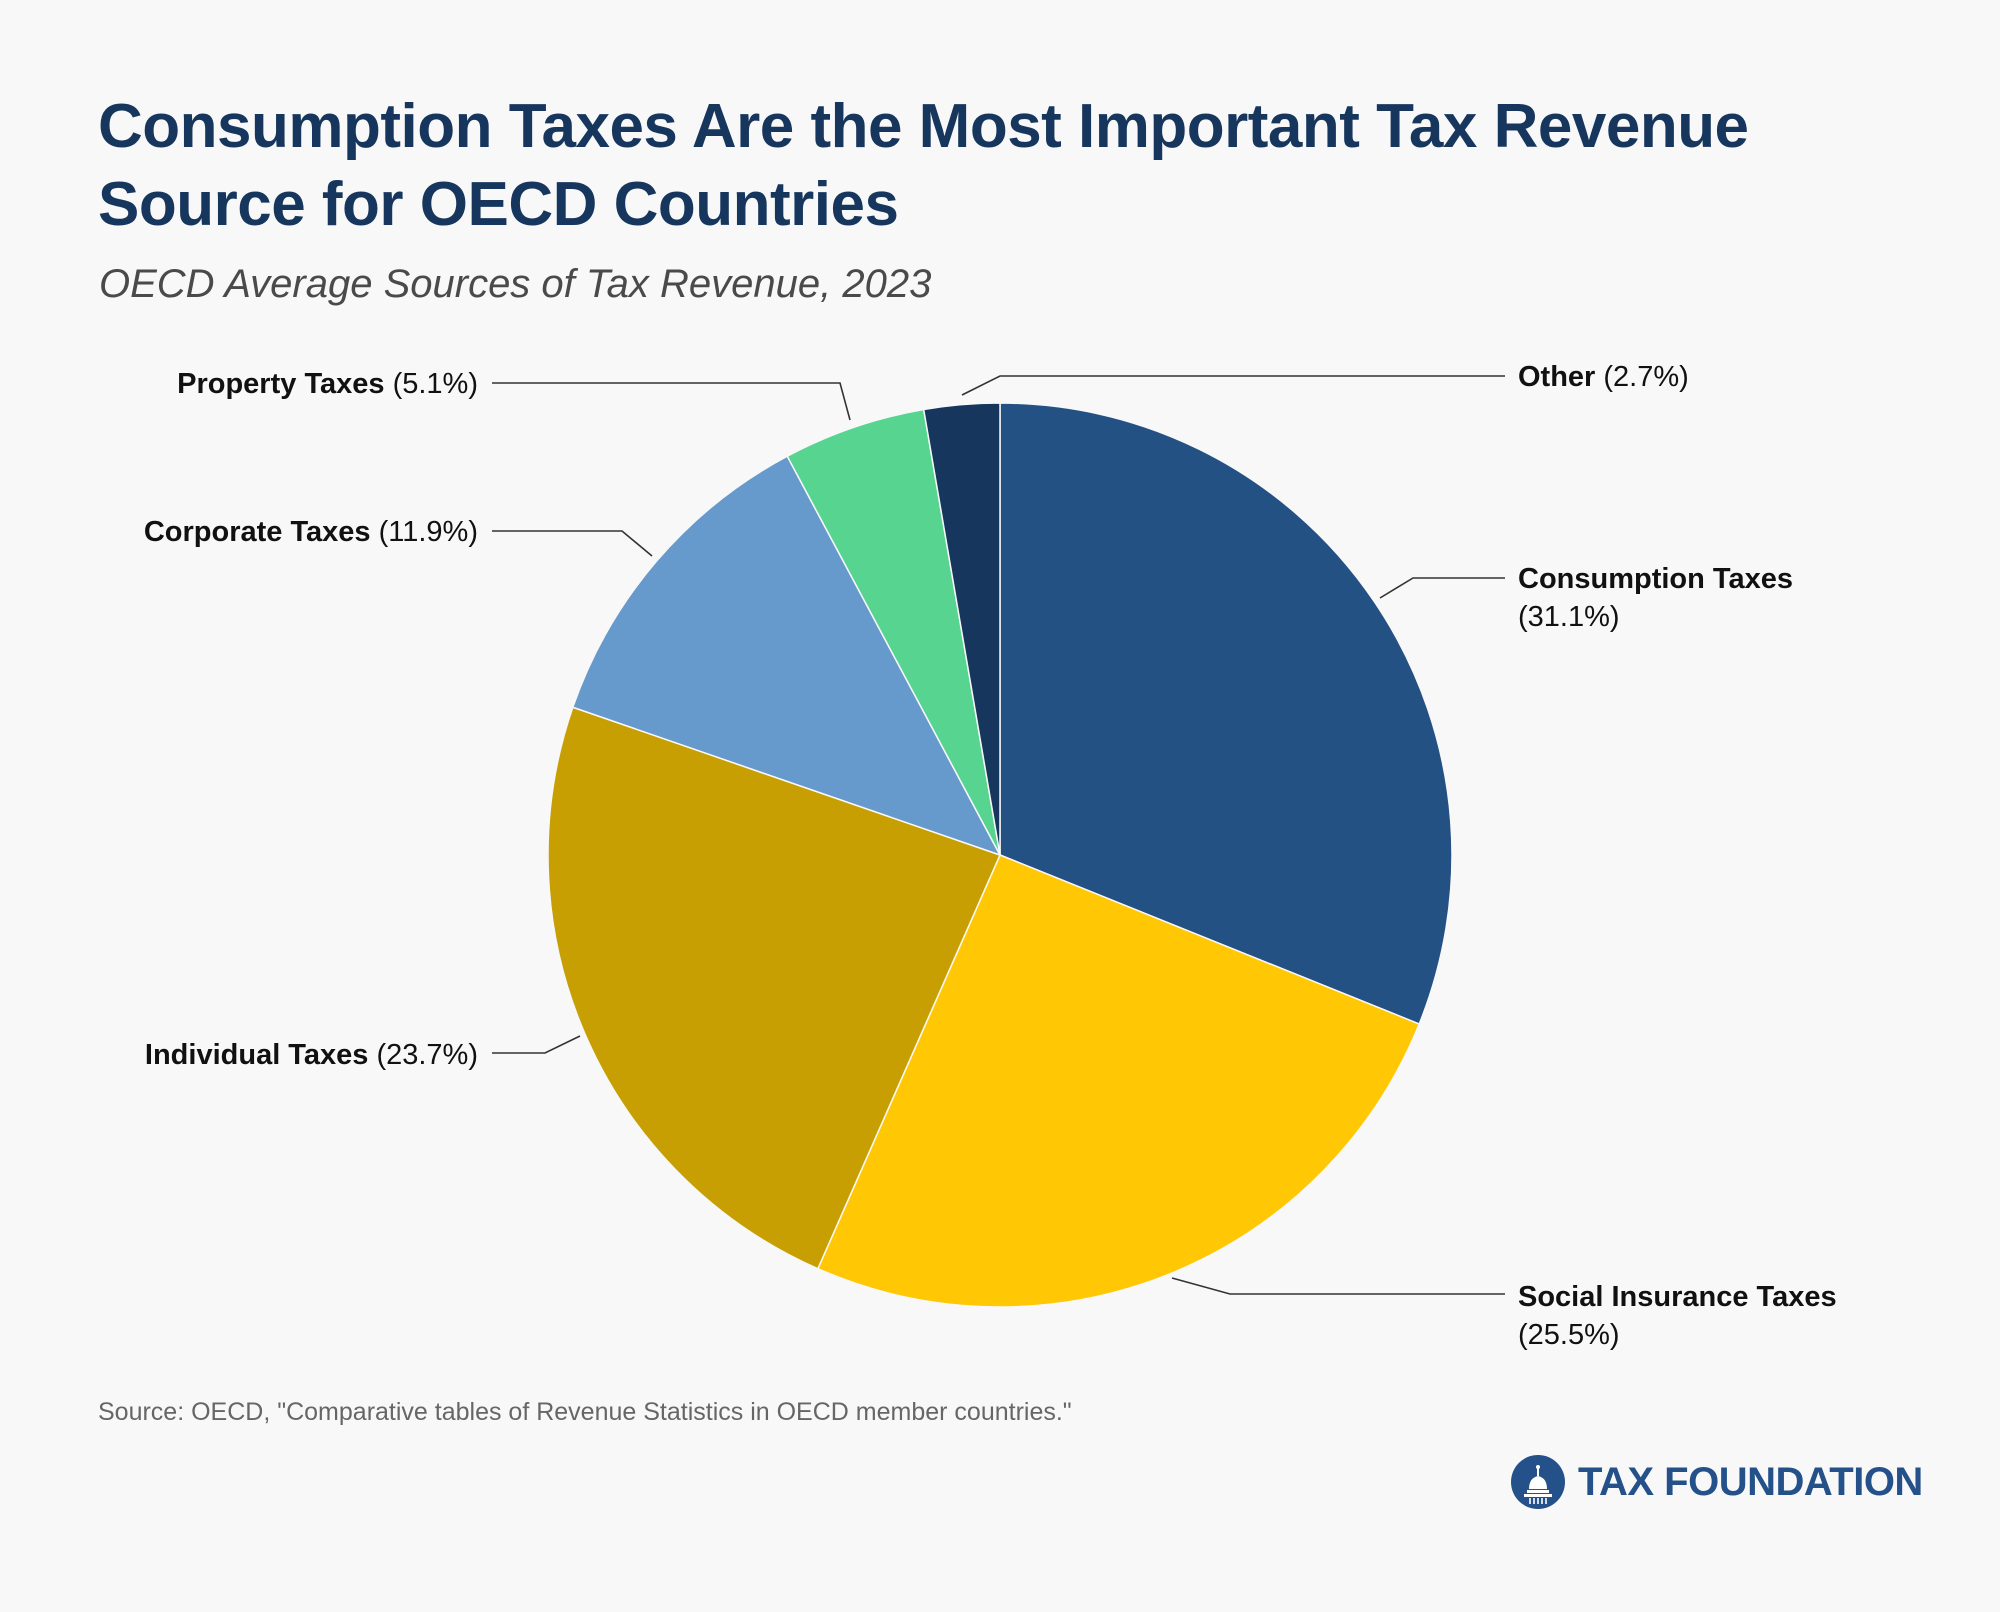 Image resolution: width=2000 pixels, height=1612 pixels. I want to click on slice-value-corporate-taxes: (11.9%), so click(424, 532).